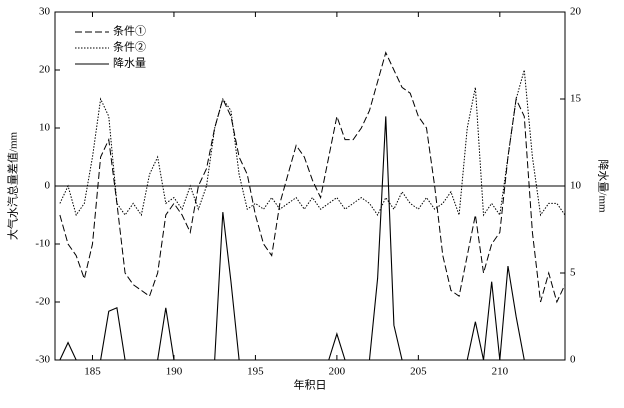 The height and width of the screenshot is (408, 624). I want to click on y-tick-label: 30, so click(45, 12).